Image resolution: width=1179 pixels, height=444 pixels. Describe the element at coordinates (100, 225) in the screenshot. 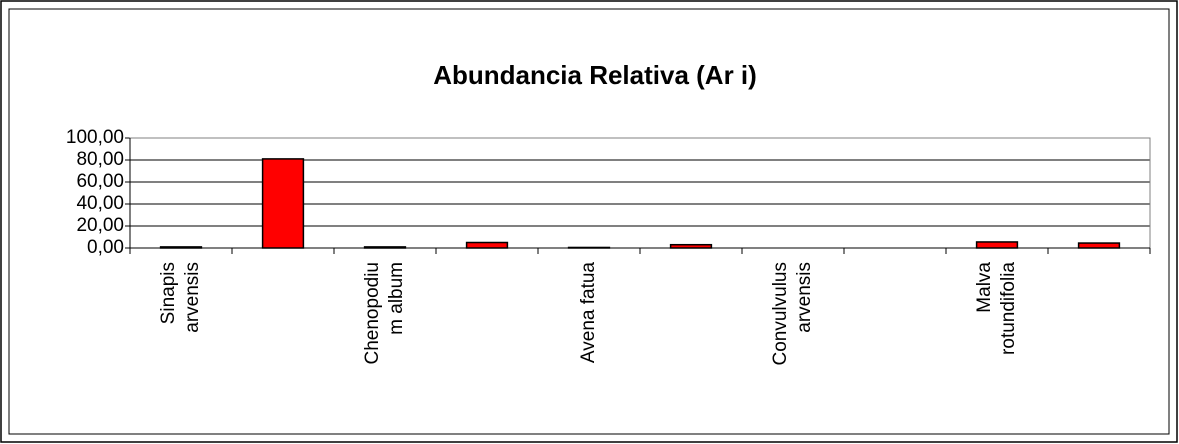

I see `y-tick-label: 20,00` at that location.